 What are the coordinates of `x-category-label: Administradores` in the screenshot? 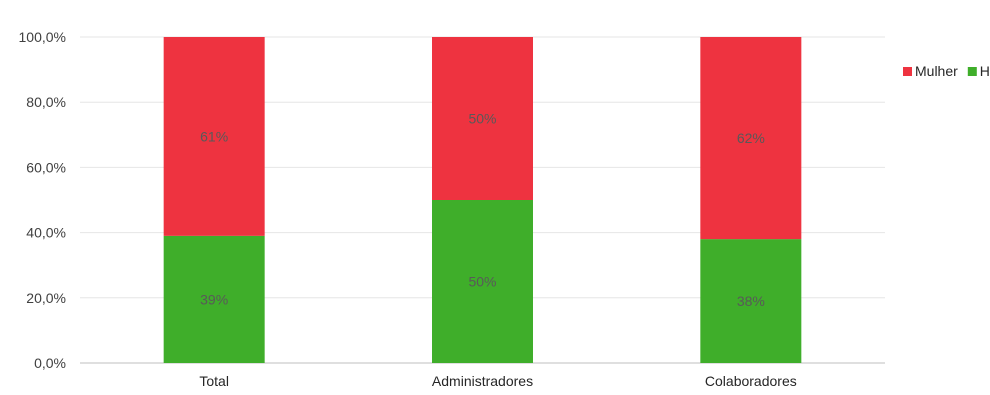 It's located at (482, 381).